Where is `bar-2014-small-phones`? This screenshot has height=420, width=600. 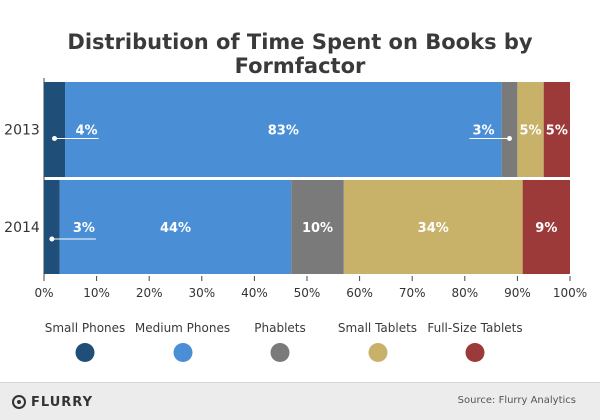
bar-2014-small-phones is located at coordinates (52, 227).